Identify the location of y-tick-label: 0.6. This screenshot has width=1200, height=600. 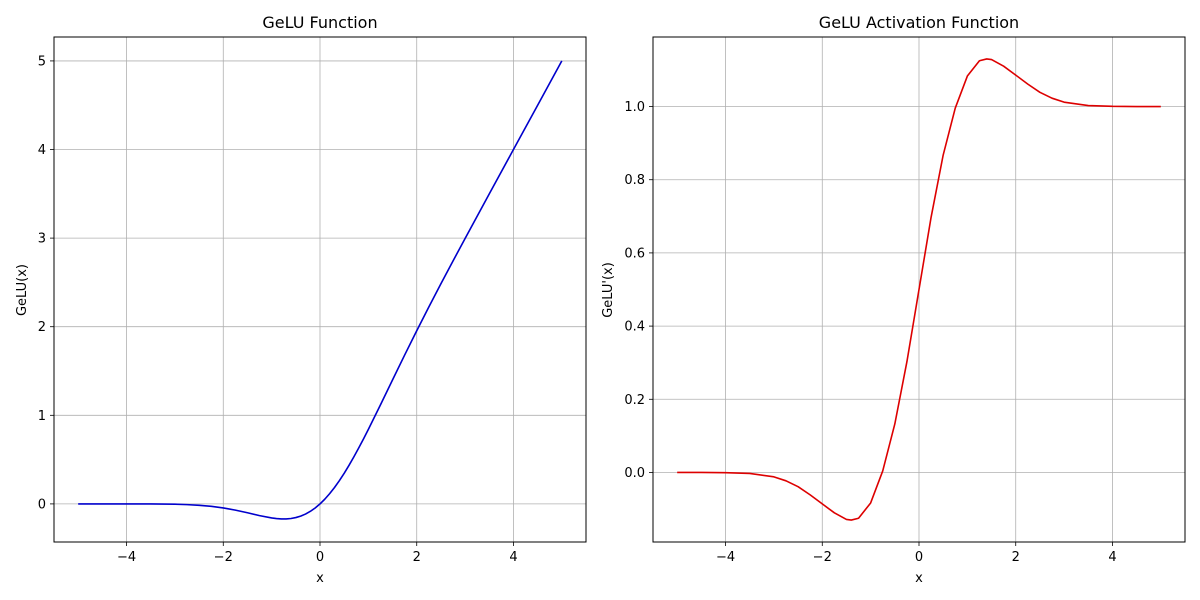
(634, 253).